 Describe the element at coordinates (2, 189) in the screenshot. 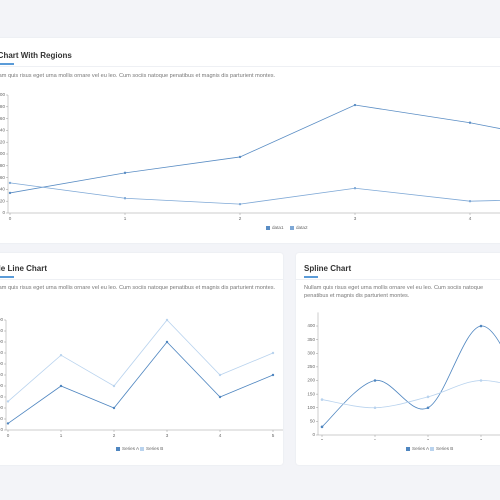

I see `y-tick-label: 40` at that location.